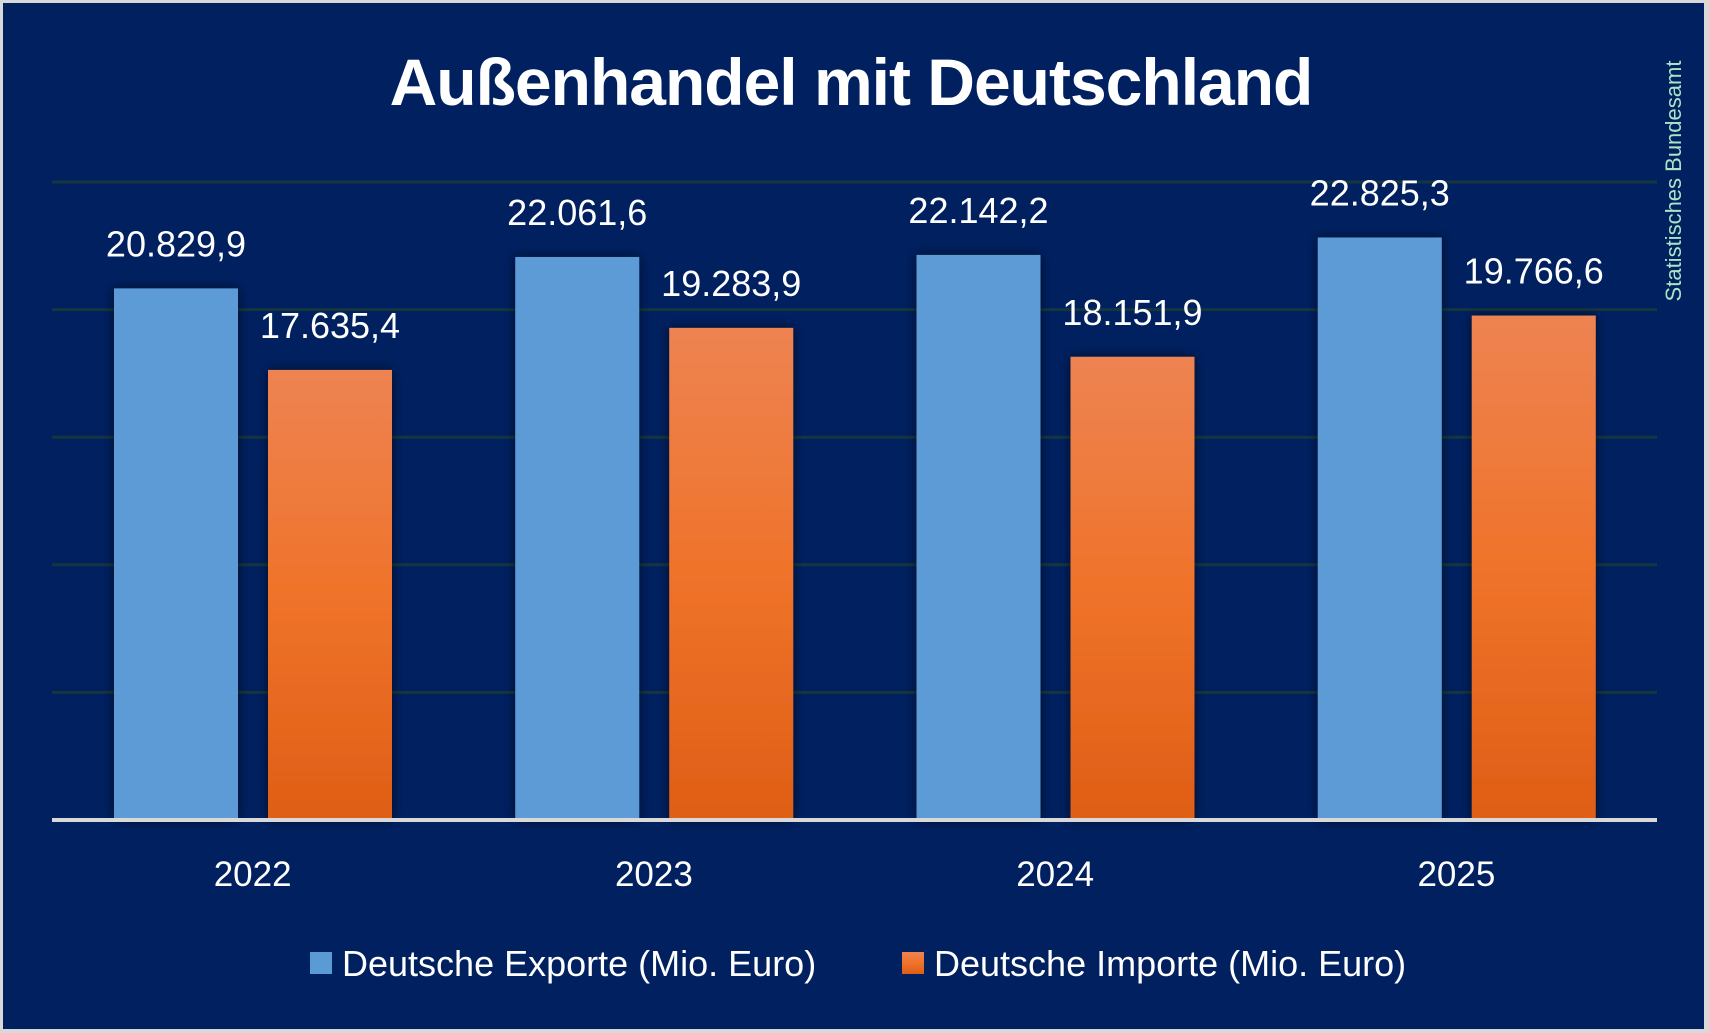  I want to click on category-label-2024: 2024, so click(1055, 874).